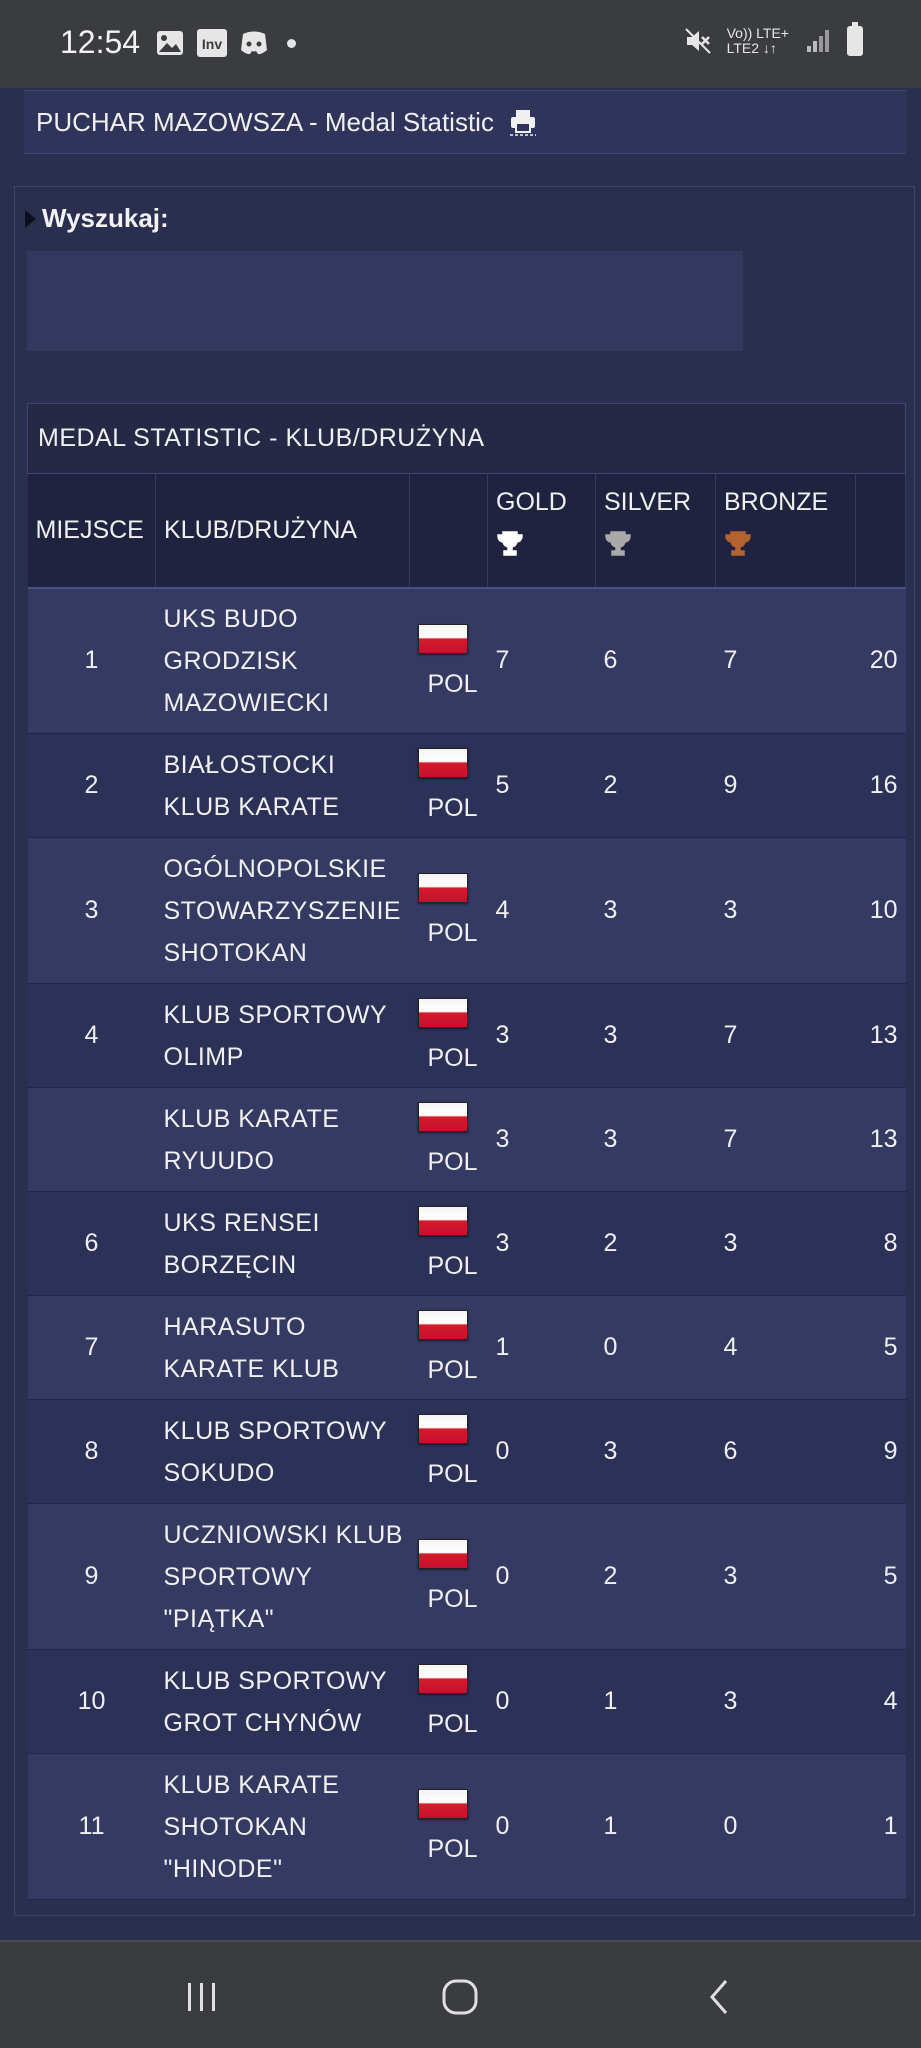 The width and height of the screenshot is (921, 2048). Describe the element at coordinates (282, 1701) in the screenshot. I see `club-name-cell: KLUB SPORTOWY GROT CHYNÓW` at that location.